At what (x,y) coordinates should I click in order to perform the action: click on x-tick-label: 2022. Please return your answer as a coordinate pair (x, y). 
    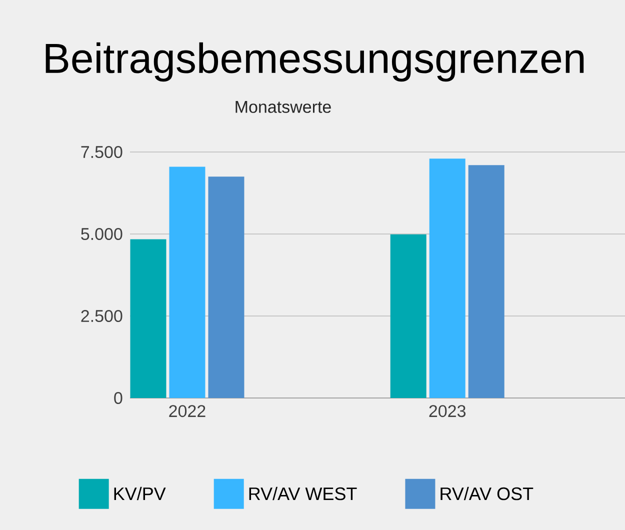
    Looking at the image, I should click on (187, 411).